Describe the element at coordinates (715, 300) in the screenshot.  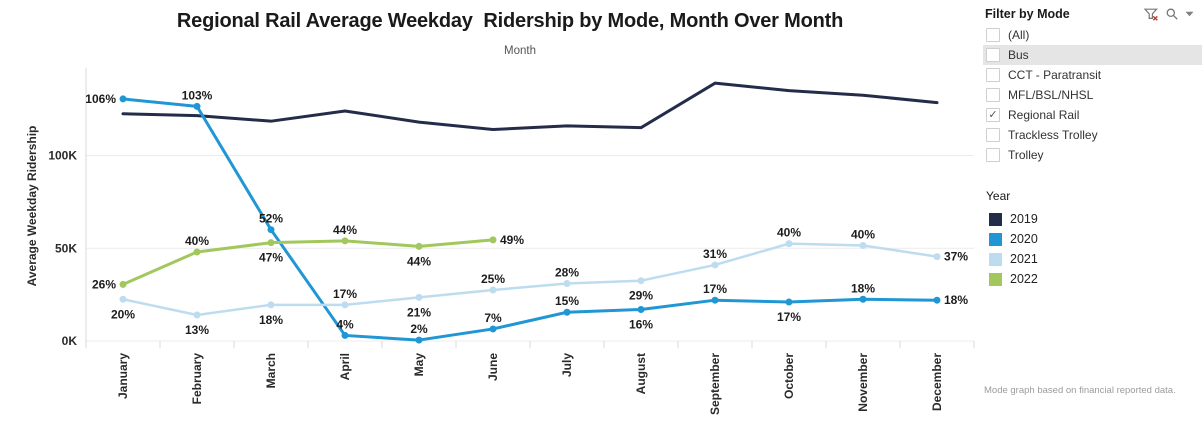
I see `data-point-2020-September` at that location.